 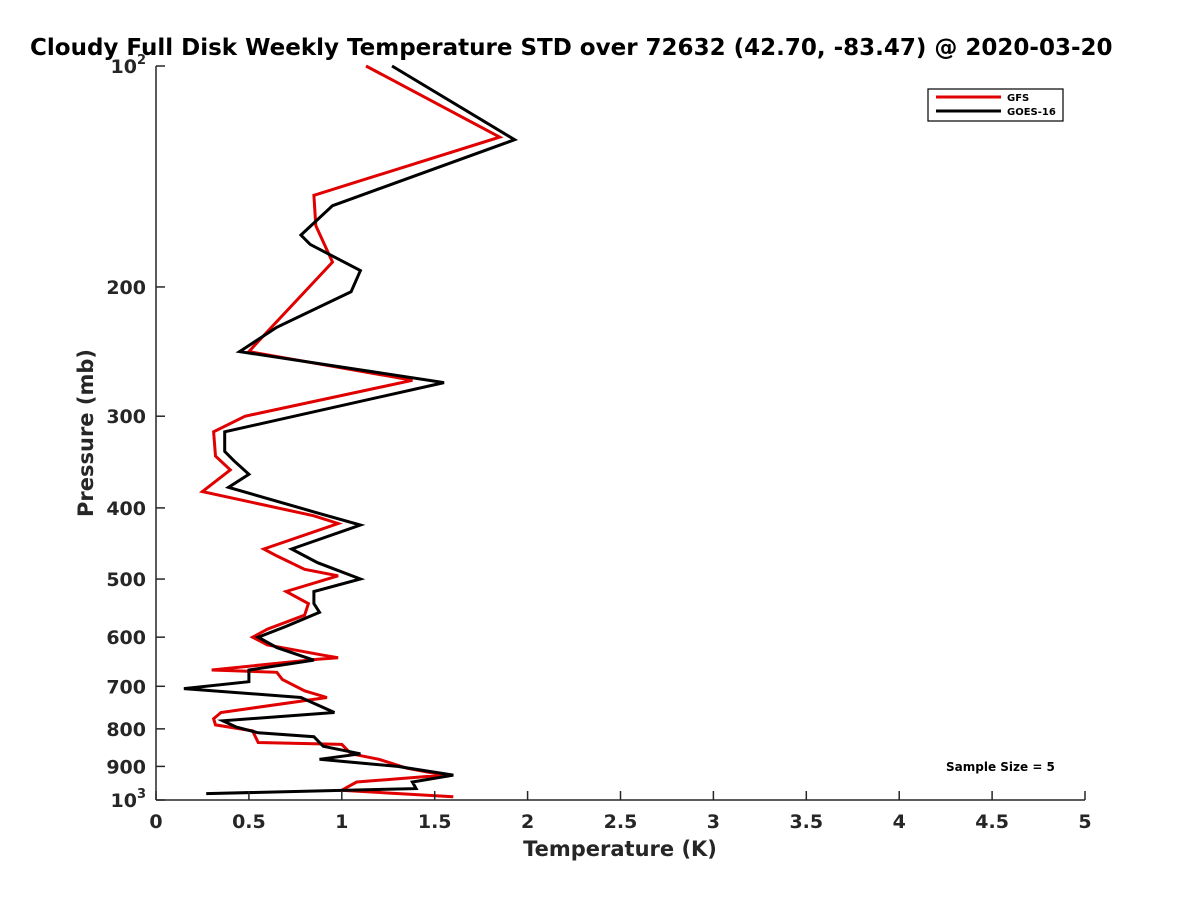 I want to click on y-tick-label: 800, so click(x=126, y=730).